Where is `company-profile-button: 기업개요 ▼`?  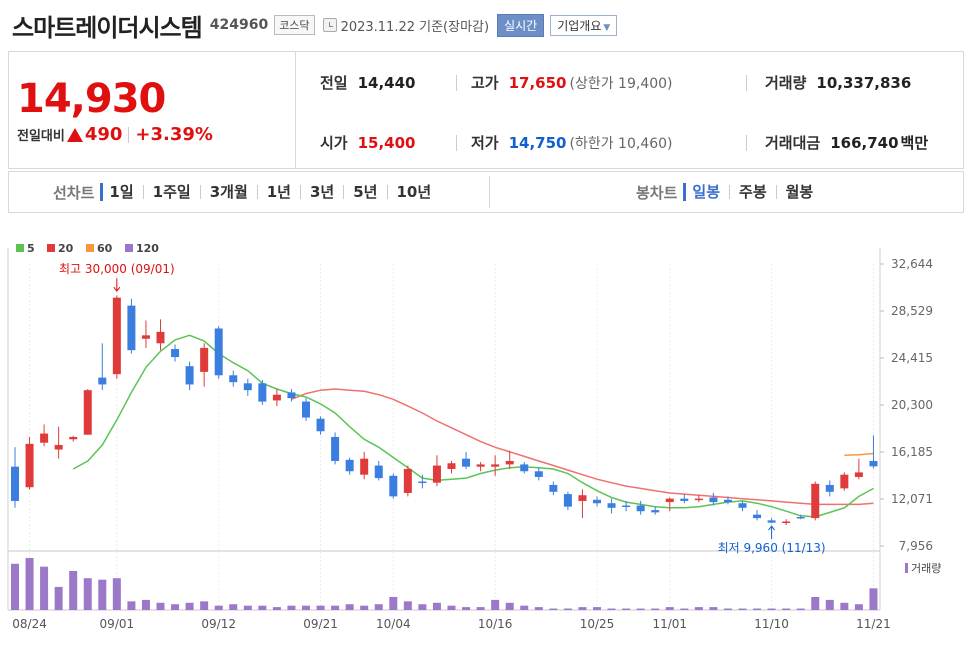 company-profile-button: 기업개요 ▼ is located at coordinates (584, 25).